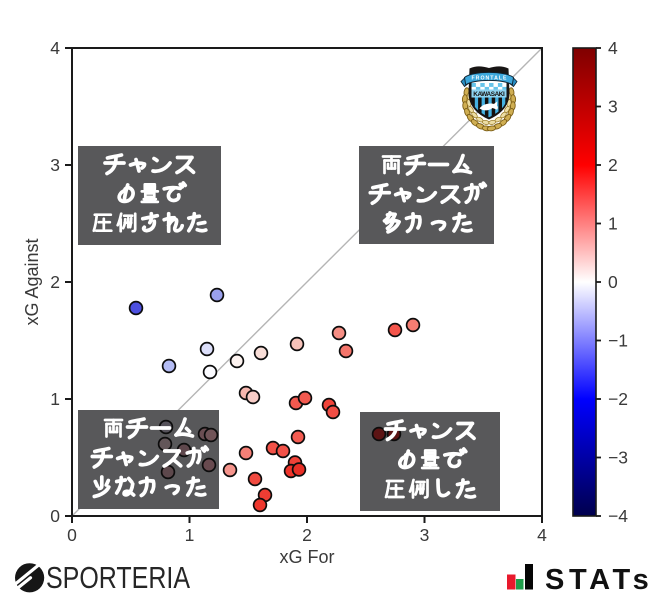 The height and width of the screenshot is (607, 659). Describe the element at coordinates (599, 580) in the screenshot. I see `svg-text: STATs` at that location.